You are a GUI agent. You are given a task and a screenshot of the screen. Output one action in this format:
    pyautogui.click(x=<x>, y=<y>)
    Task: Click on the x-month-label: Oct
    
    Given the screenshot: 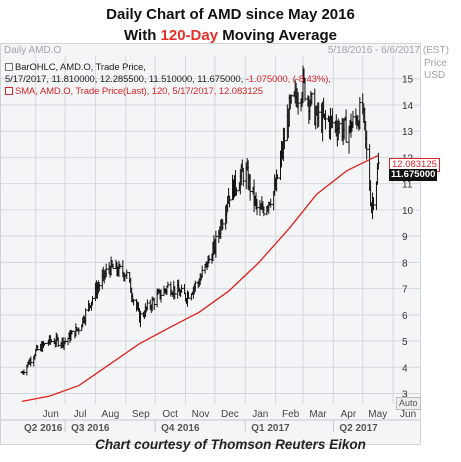 What is the action you would take?
    pyautogui.click(x=170, y=414)
    